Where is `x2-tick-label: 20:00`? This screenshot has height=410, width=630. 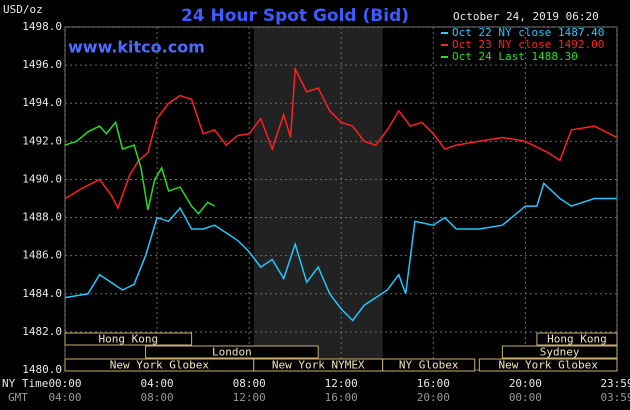
x2-tick-label: 20:00 is located at coordinates (433, 397).